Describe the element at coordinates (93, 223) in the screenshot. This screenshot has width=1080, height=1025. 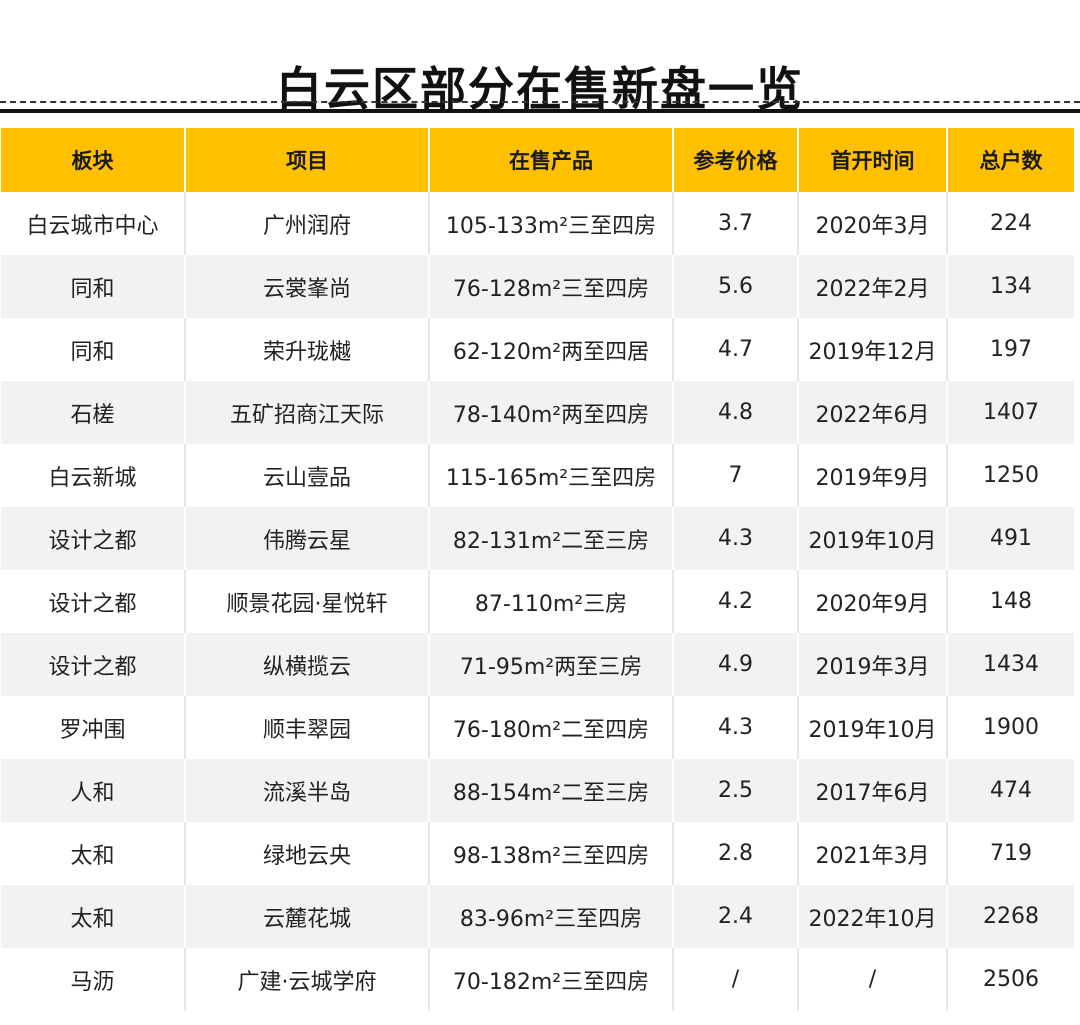
I see `cell-sector: 白云城市中心` at that location.